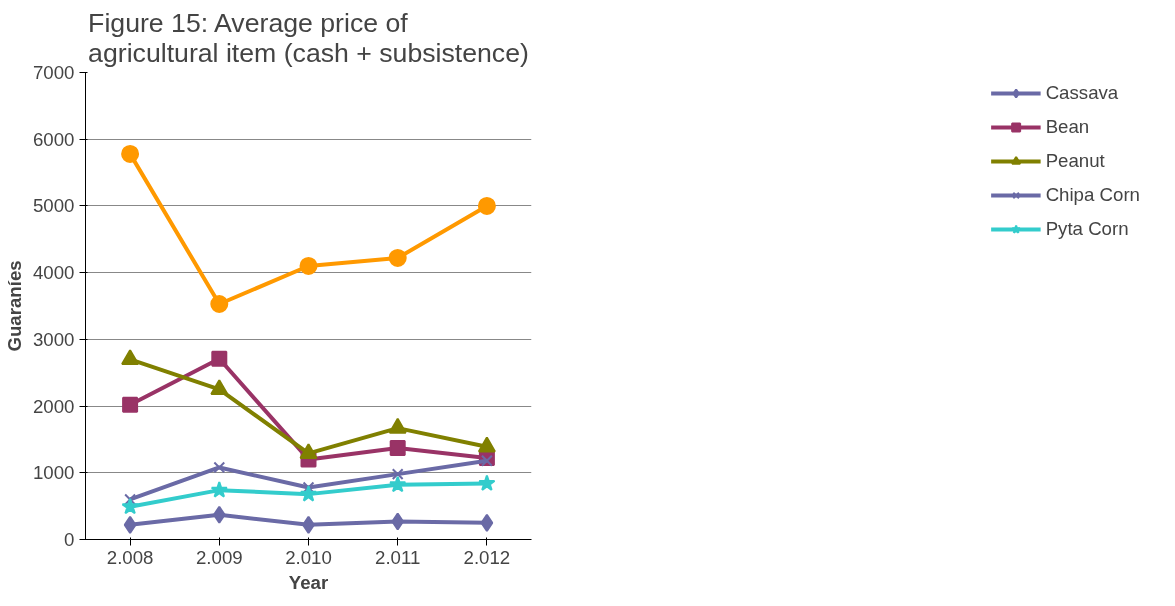  What do you see at coordinates (308, 557) in the screenshot?
I see `x-tick-label: 2.010` at bounding box center [308, 557].